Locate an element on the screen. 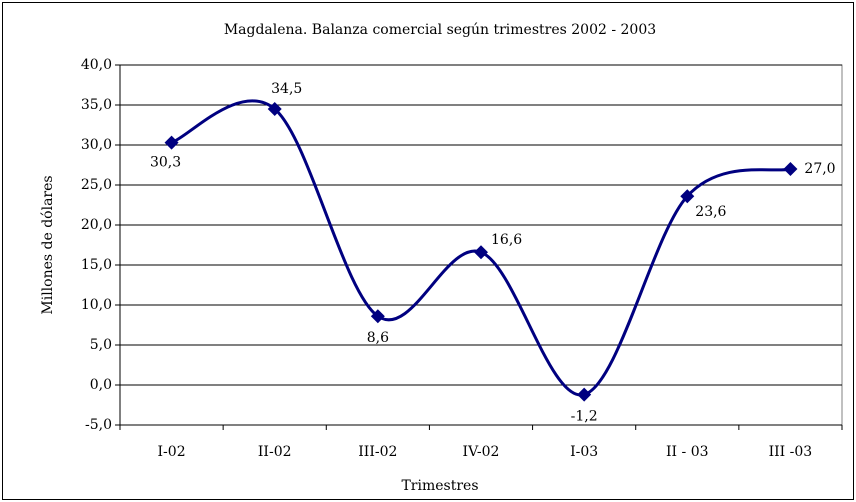 Image resolution: width=856 pixels, height=502 pixels. x-tick-label: III-02 is located at coordinates (377, 452).